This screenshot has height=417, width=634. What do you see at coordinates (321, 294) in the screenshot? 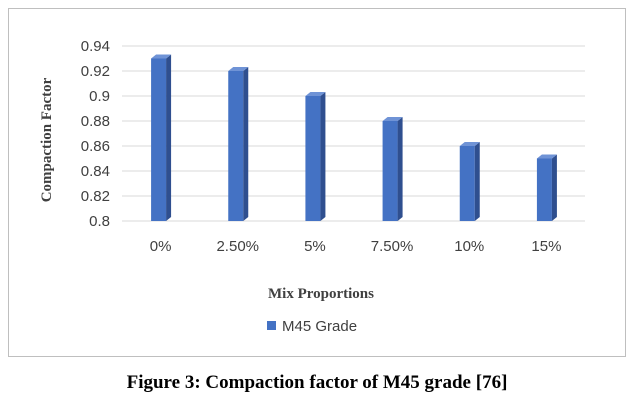
I see `x-axis-title: Mix Proportions` at bounding box center [321, 294].